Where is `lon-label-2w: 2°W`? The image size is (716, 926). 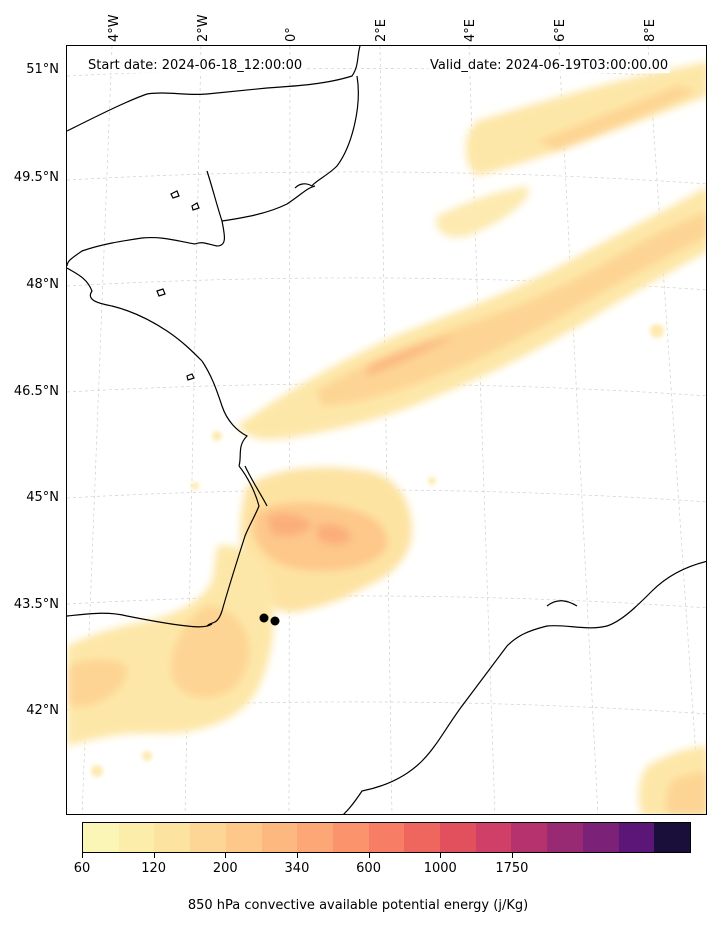 lon-label-2w: 2°W is located at coordinates (203, 28).